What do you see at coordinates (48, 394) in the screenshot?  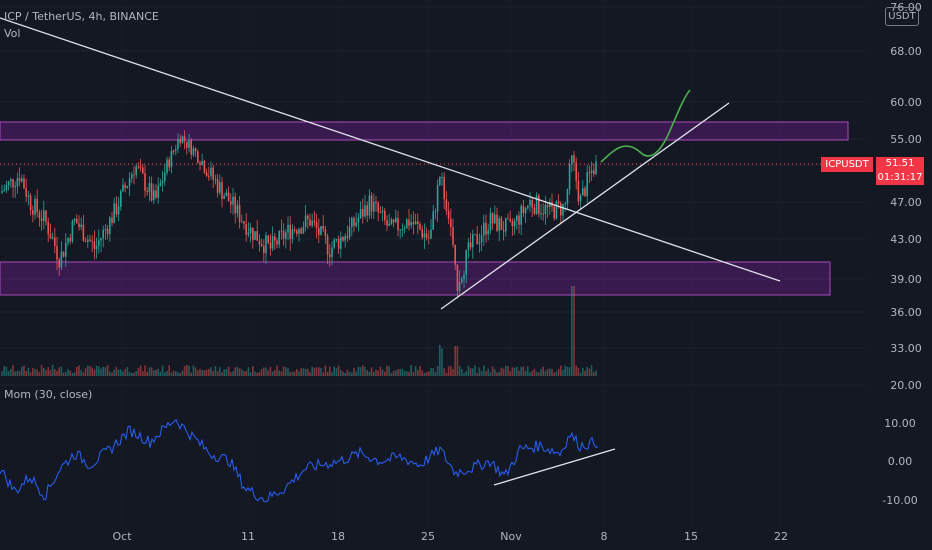 I see `momentum-indicator-label: Mom (30, close)` at bounding box center [48, 394].